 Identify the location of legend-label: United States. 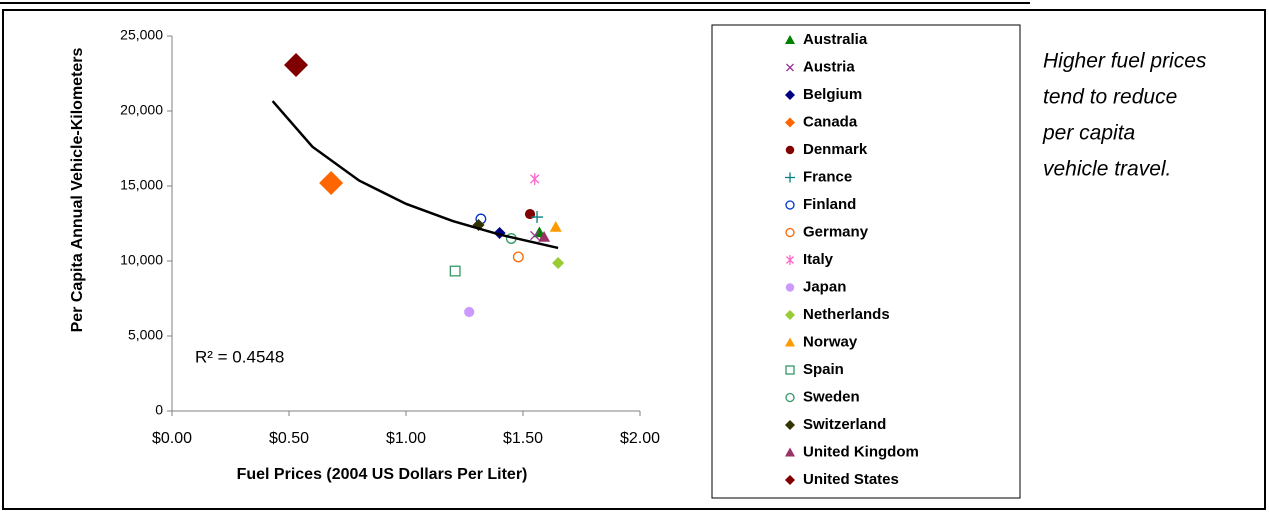
(851, 479).